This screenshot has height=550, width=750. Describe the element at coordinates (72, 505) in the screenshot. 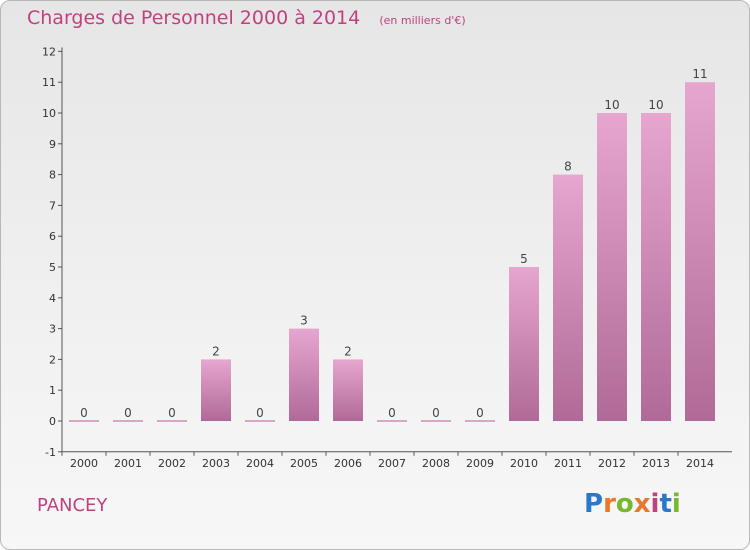

I see `commune-name: PANCEY` at that location.